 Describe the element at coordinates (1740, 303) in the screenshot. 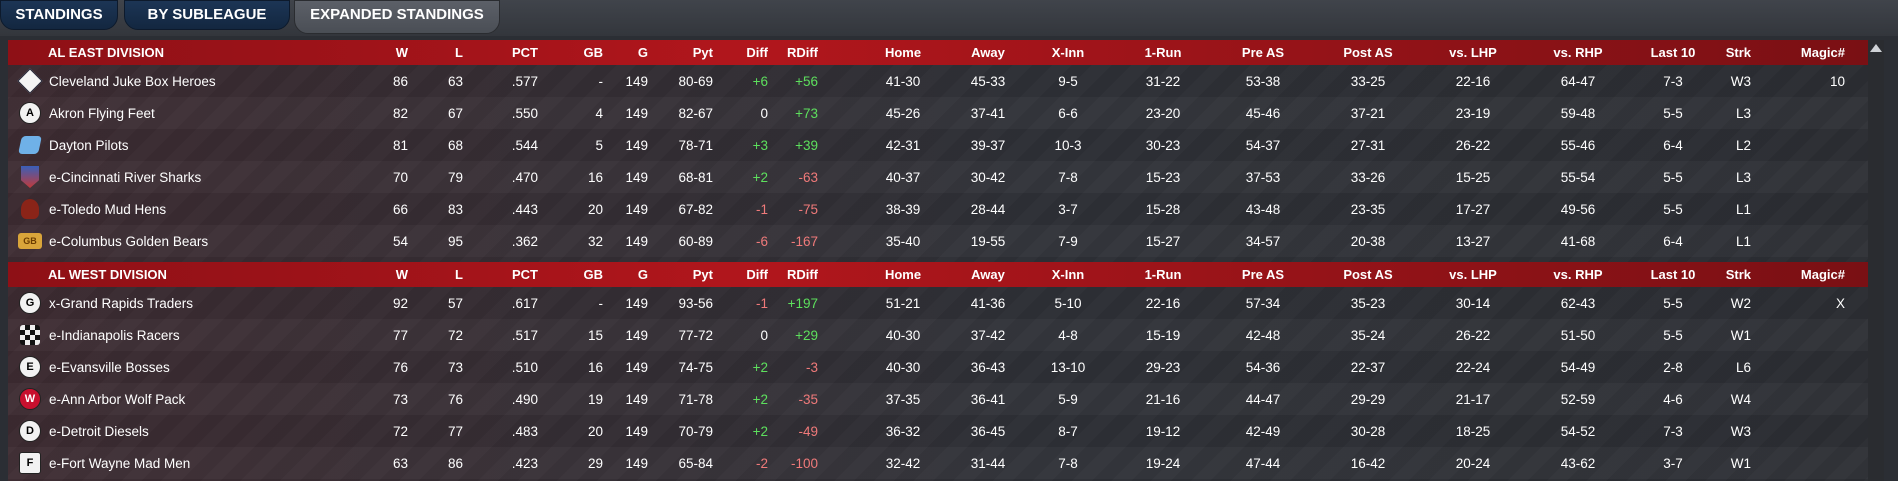

I see `stat-cell: W2` at that location.